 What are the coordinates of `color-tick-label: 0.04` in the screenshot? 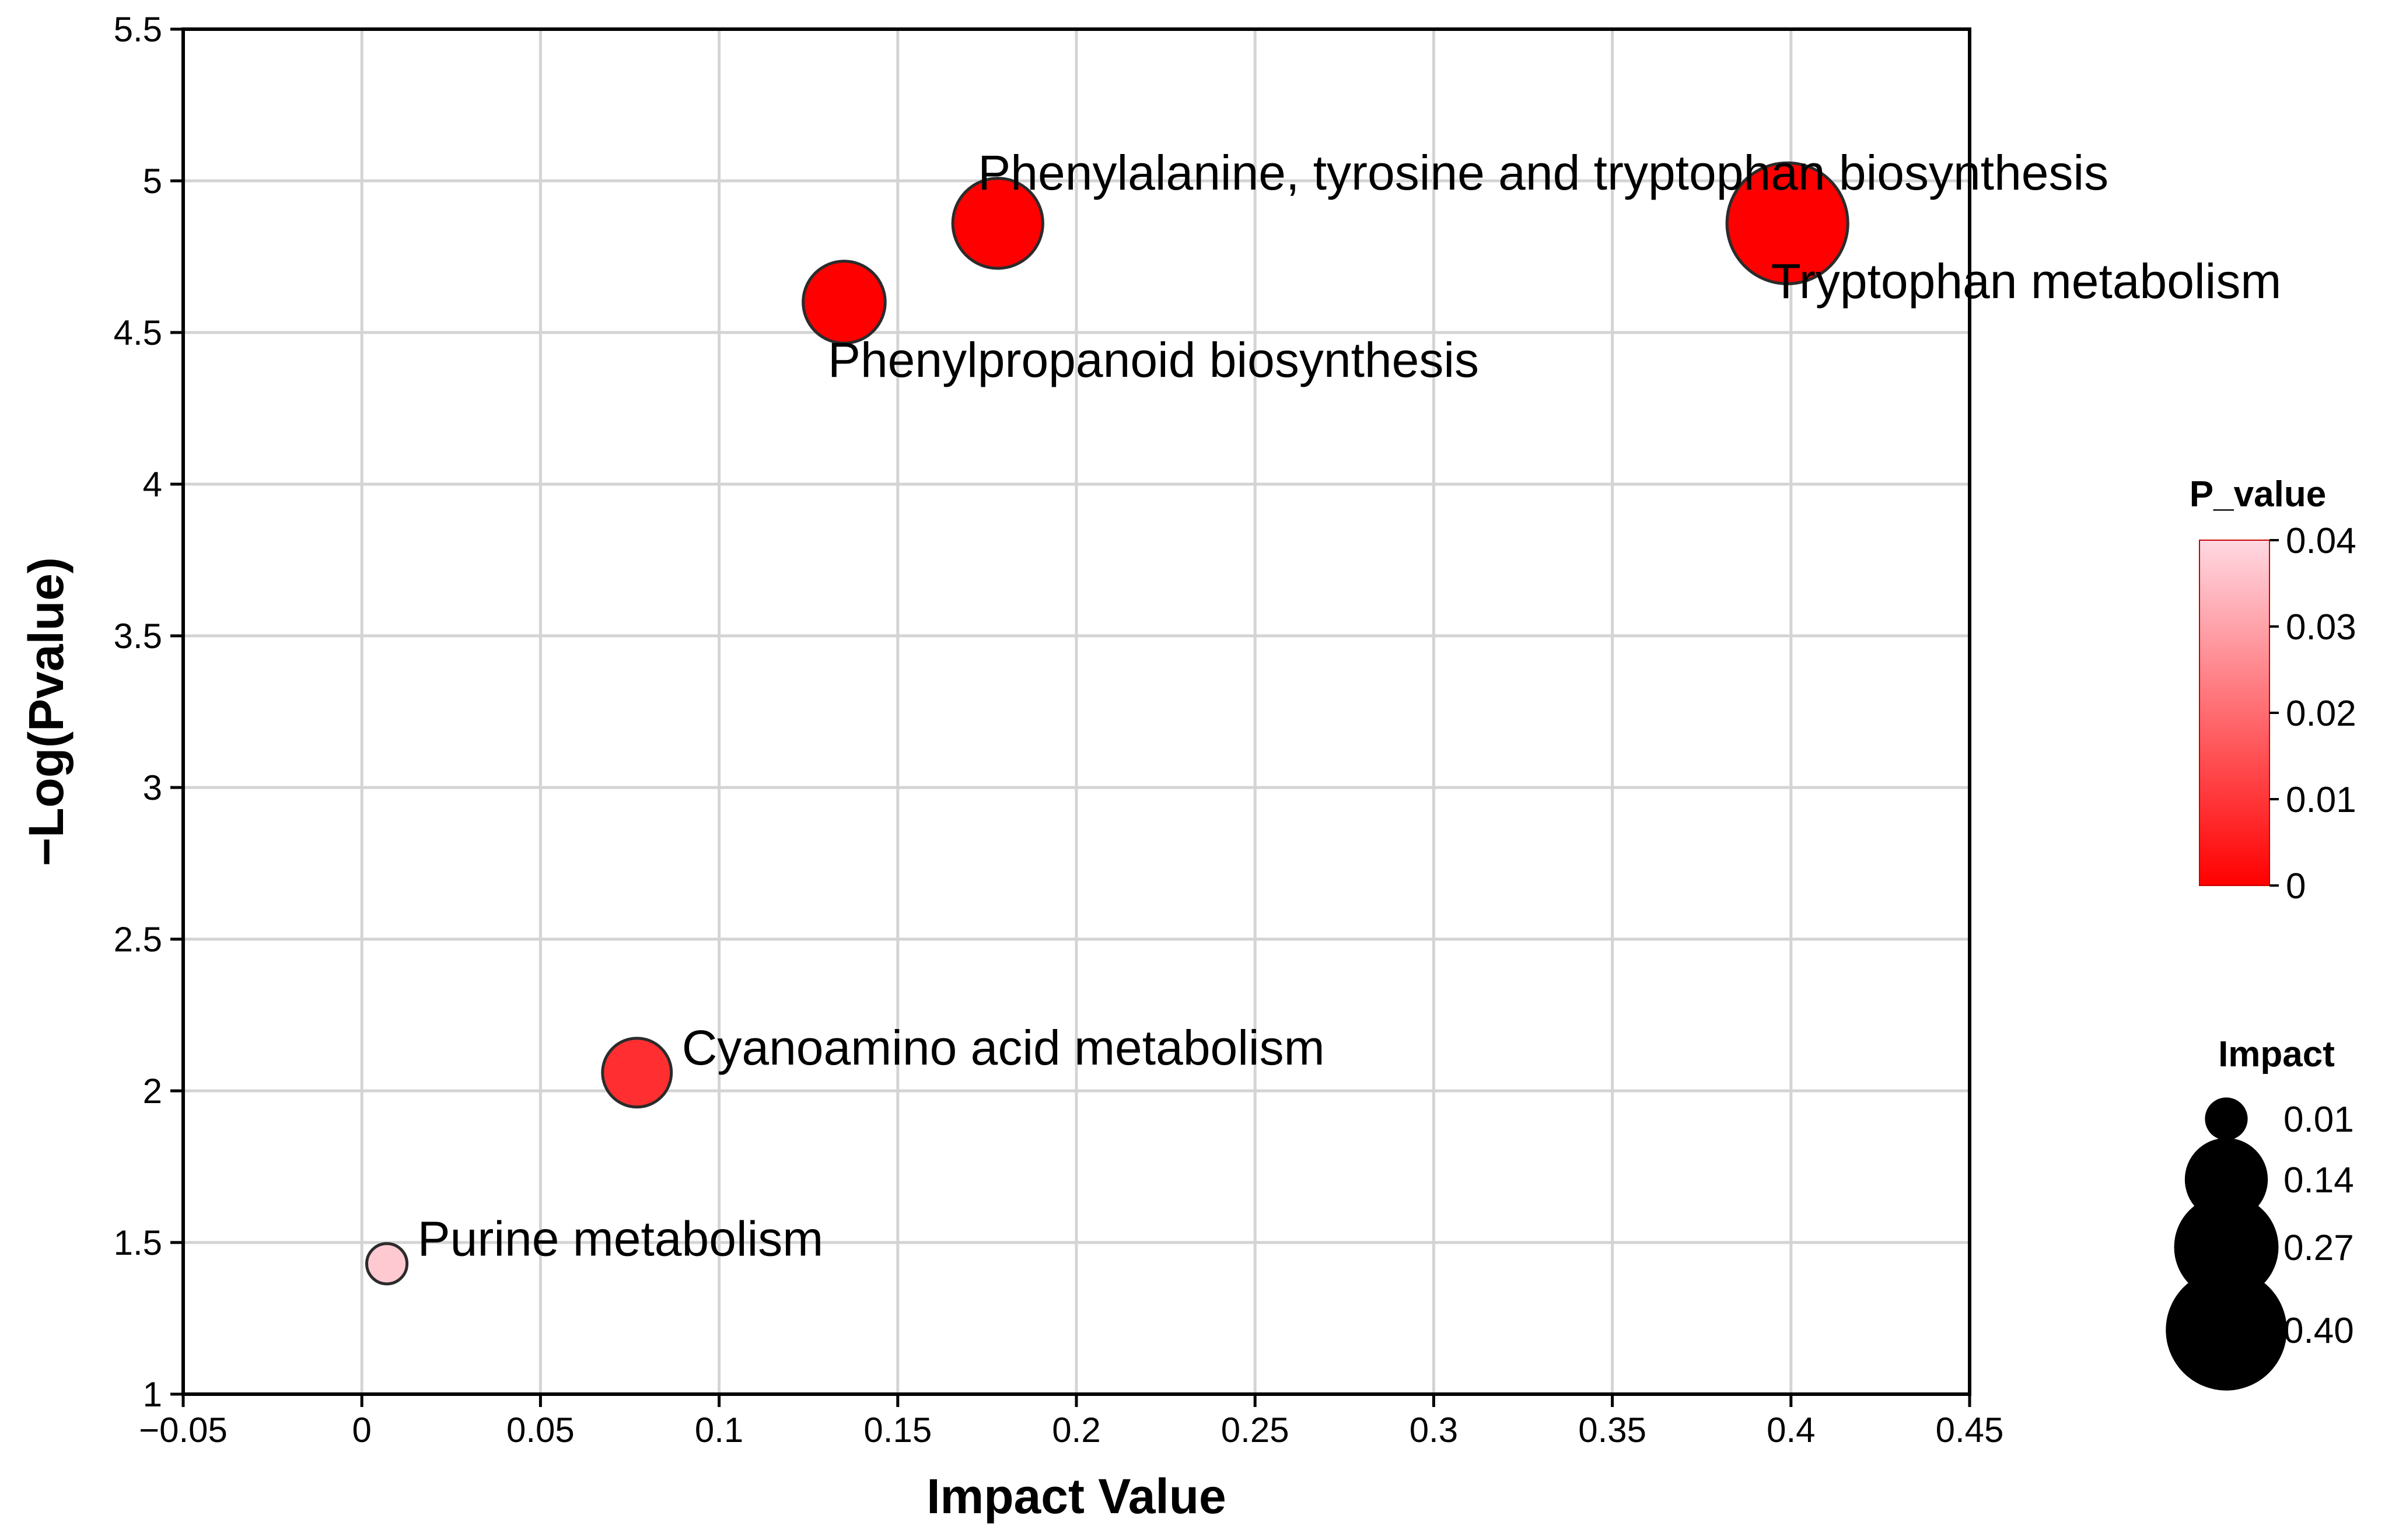 It's located at (2321, 541).